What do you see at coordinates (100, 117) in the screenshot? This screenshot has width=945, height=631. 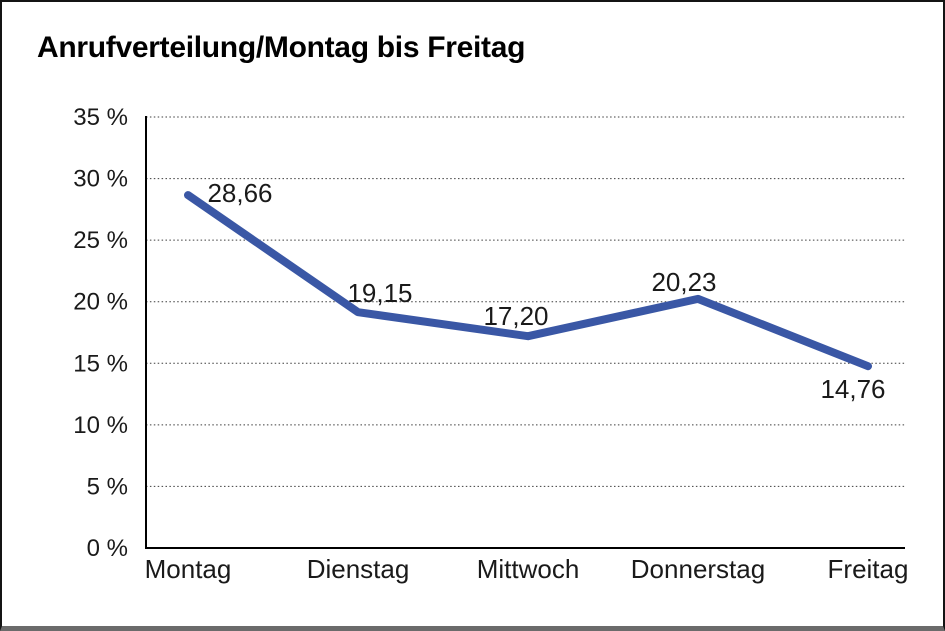 I see `y-axis-tick-label: 35 %` at bounding box center [100, 117].